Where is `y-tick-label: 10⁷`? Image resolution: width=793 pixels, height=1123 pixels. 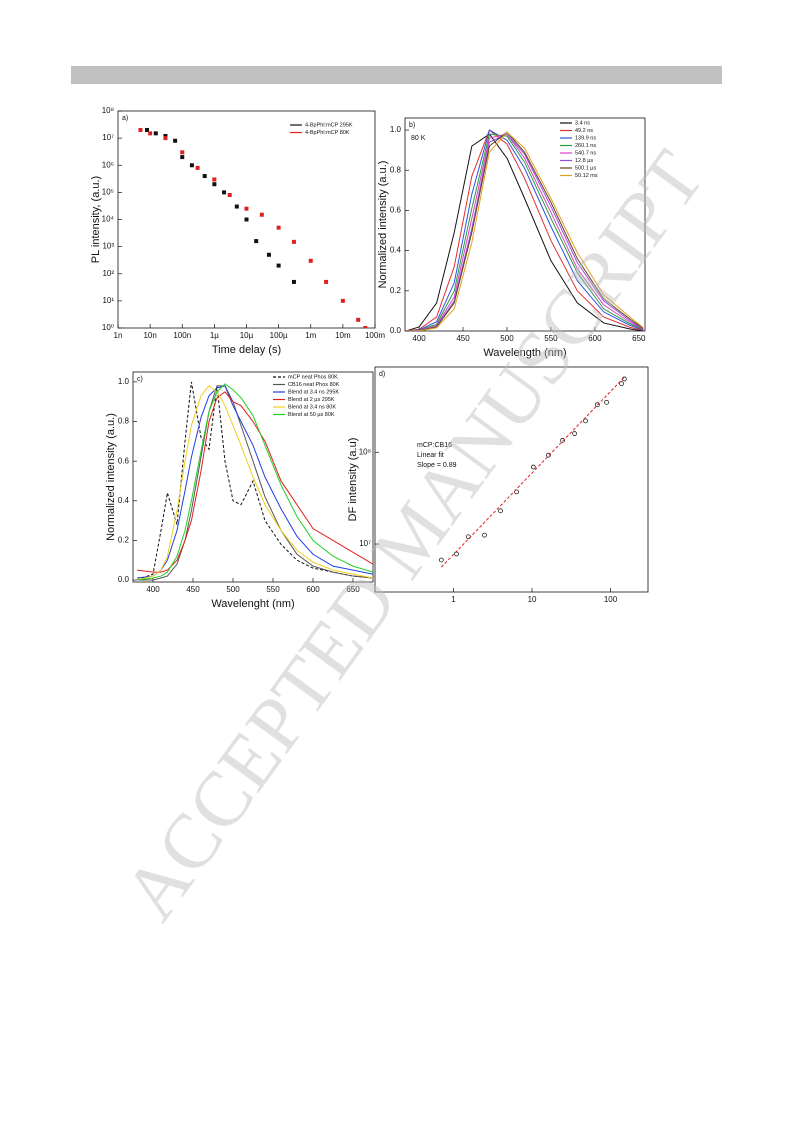
y-tick-label: 10⁷ is located at coordinates (365, 543).